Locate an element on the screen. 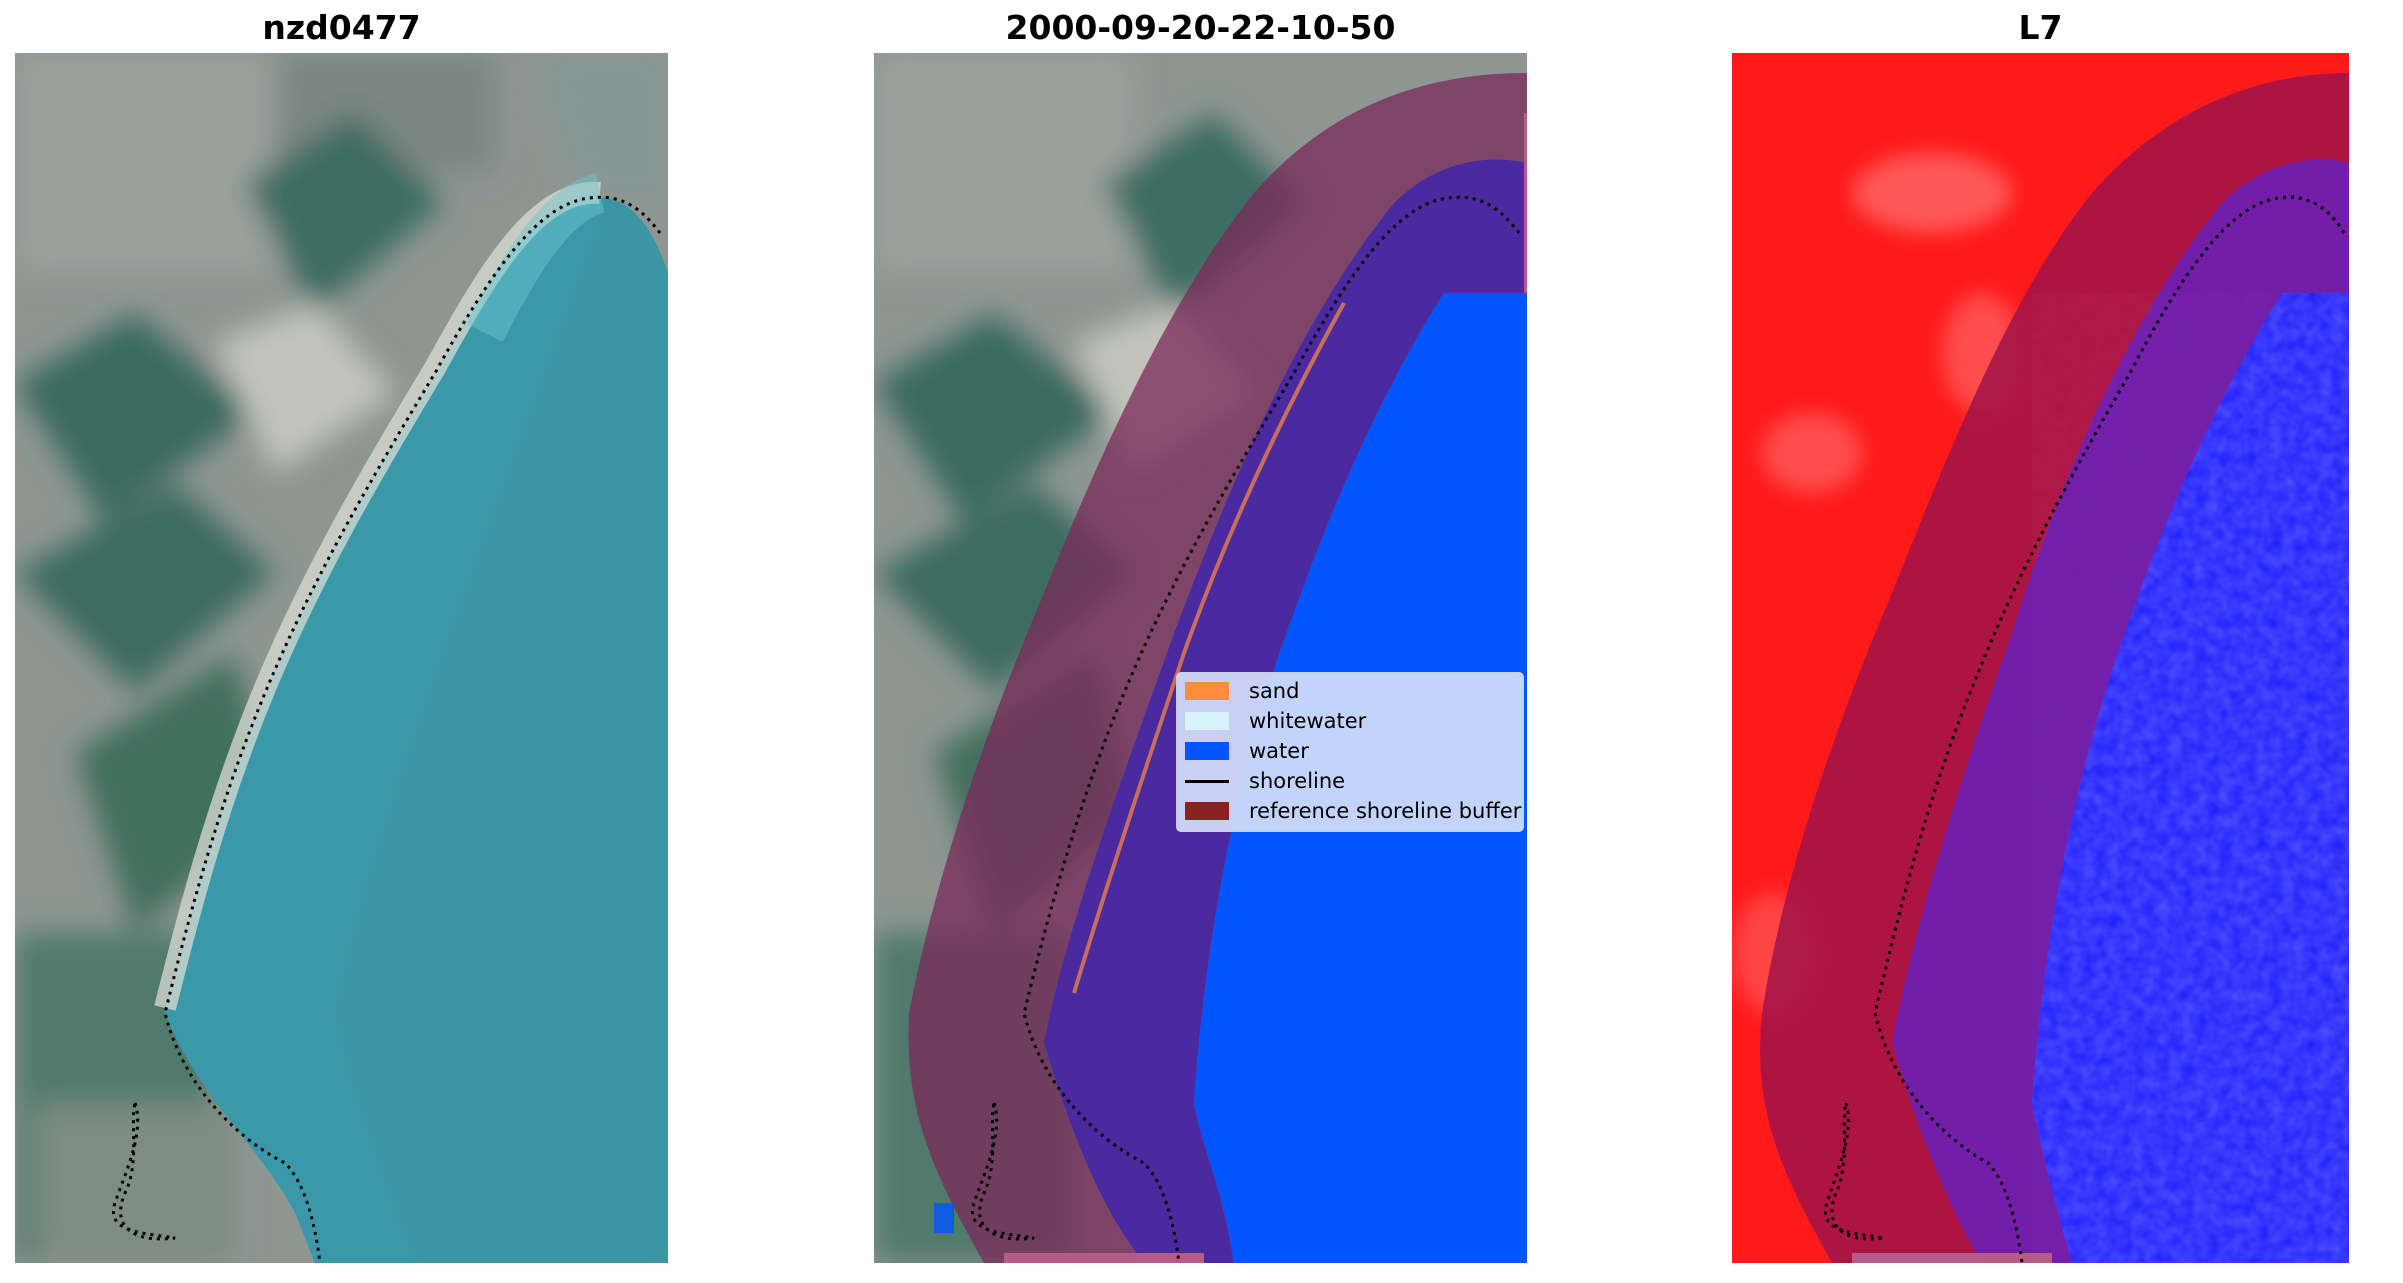 This screenshot has width=2403, height=1283. shoreline-swatch is located at coordinates (1207, 781).